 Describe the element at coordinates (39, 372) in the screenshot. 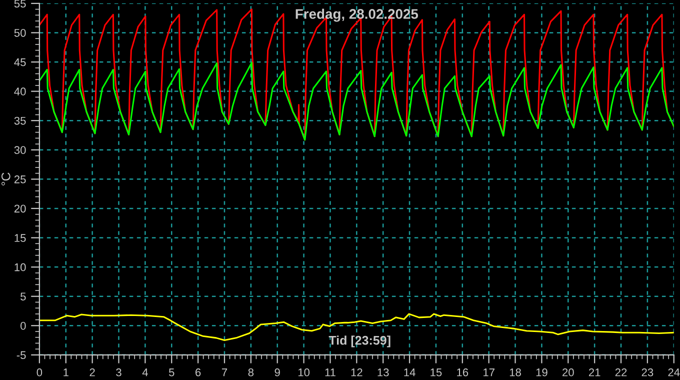

I see `x-tick-label: 0` at that location.